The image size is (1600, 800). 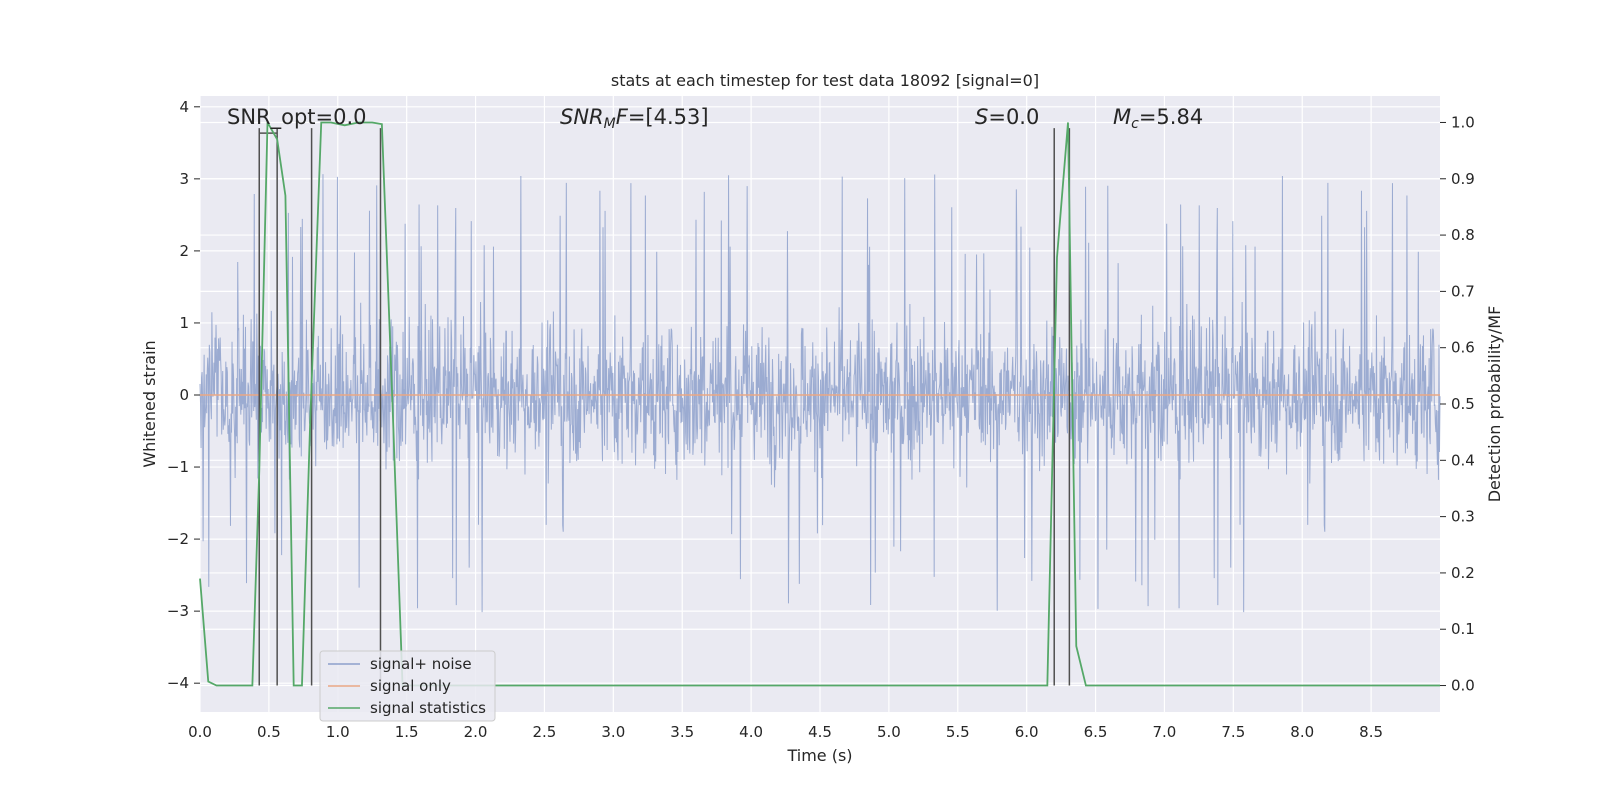 I want to click on x-tick-label-3: 1.5, so click(x=407, y=732).